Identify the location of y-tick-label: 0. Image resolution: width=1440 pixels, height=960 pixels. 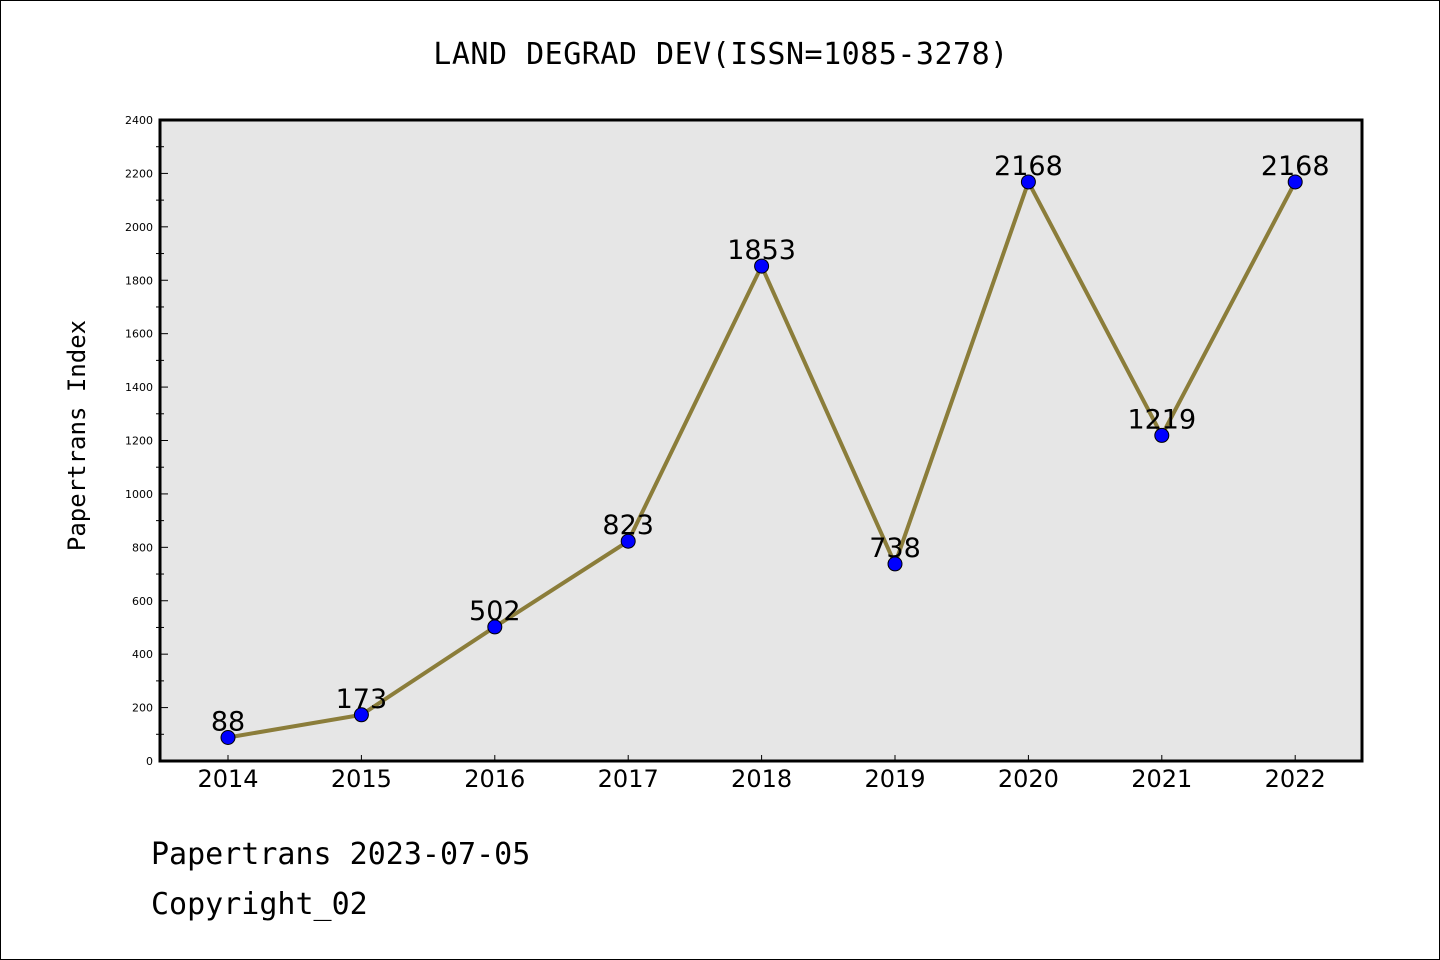
(149, 761).